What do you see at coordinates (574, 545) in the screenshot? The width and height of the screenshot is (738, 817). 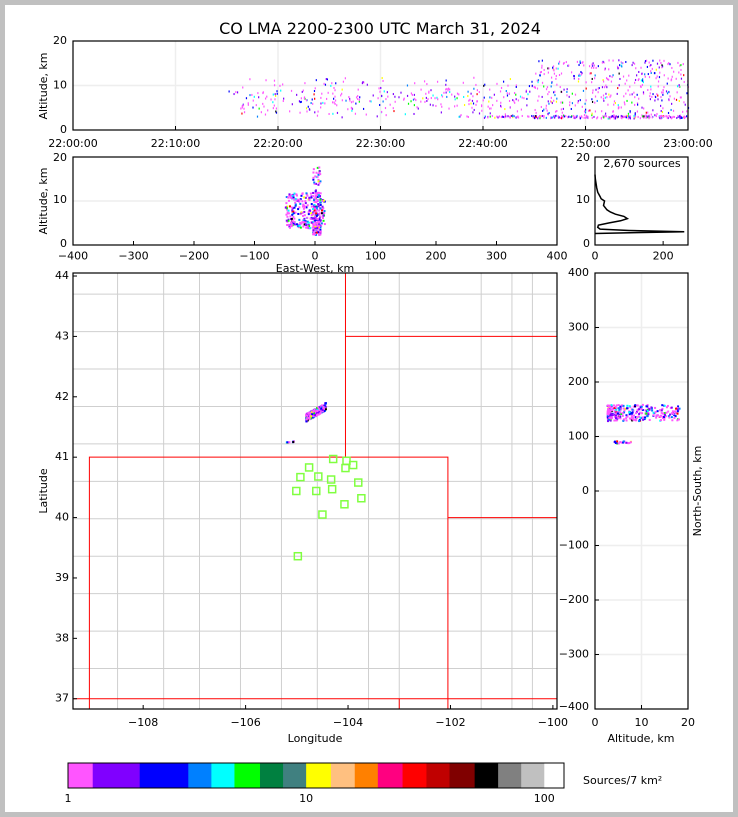 I see `ns-tick-label: −100` at bounding box center [574, 545].